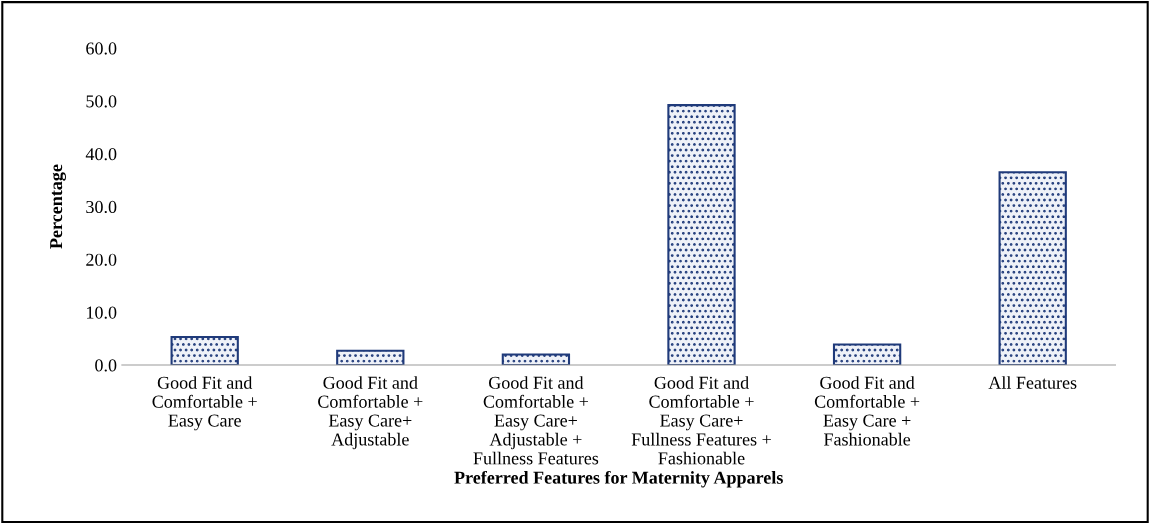  I want to click on y-tick-label: 30.0, so click(101, 207).